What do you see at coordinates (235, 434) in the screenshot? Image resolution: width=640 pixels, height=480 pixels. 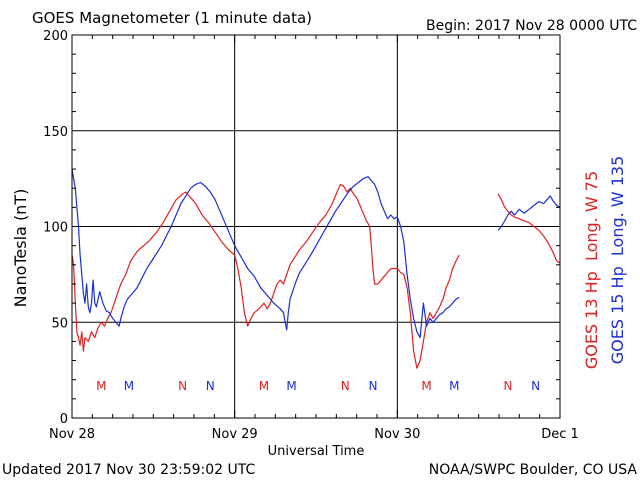 I see `x-tick-label: Nov 29` at bounding box center [235, 434].